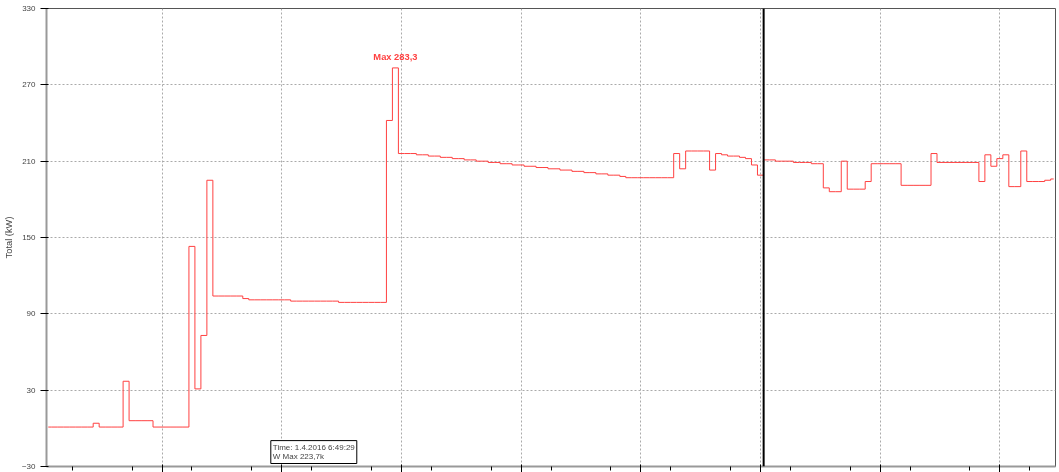 The image size is (1059, 472). I want to click on y-tick-label: 210, so click(29, 161).